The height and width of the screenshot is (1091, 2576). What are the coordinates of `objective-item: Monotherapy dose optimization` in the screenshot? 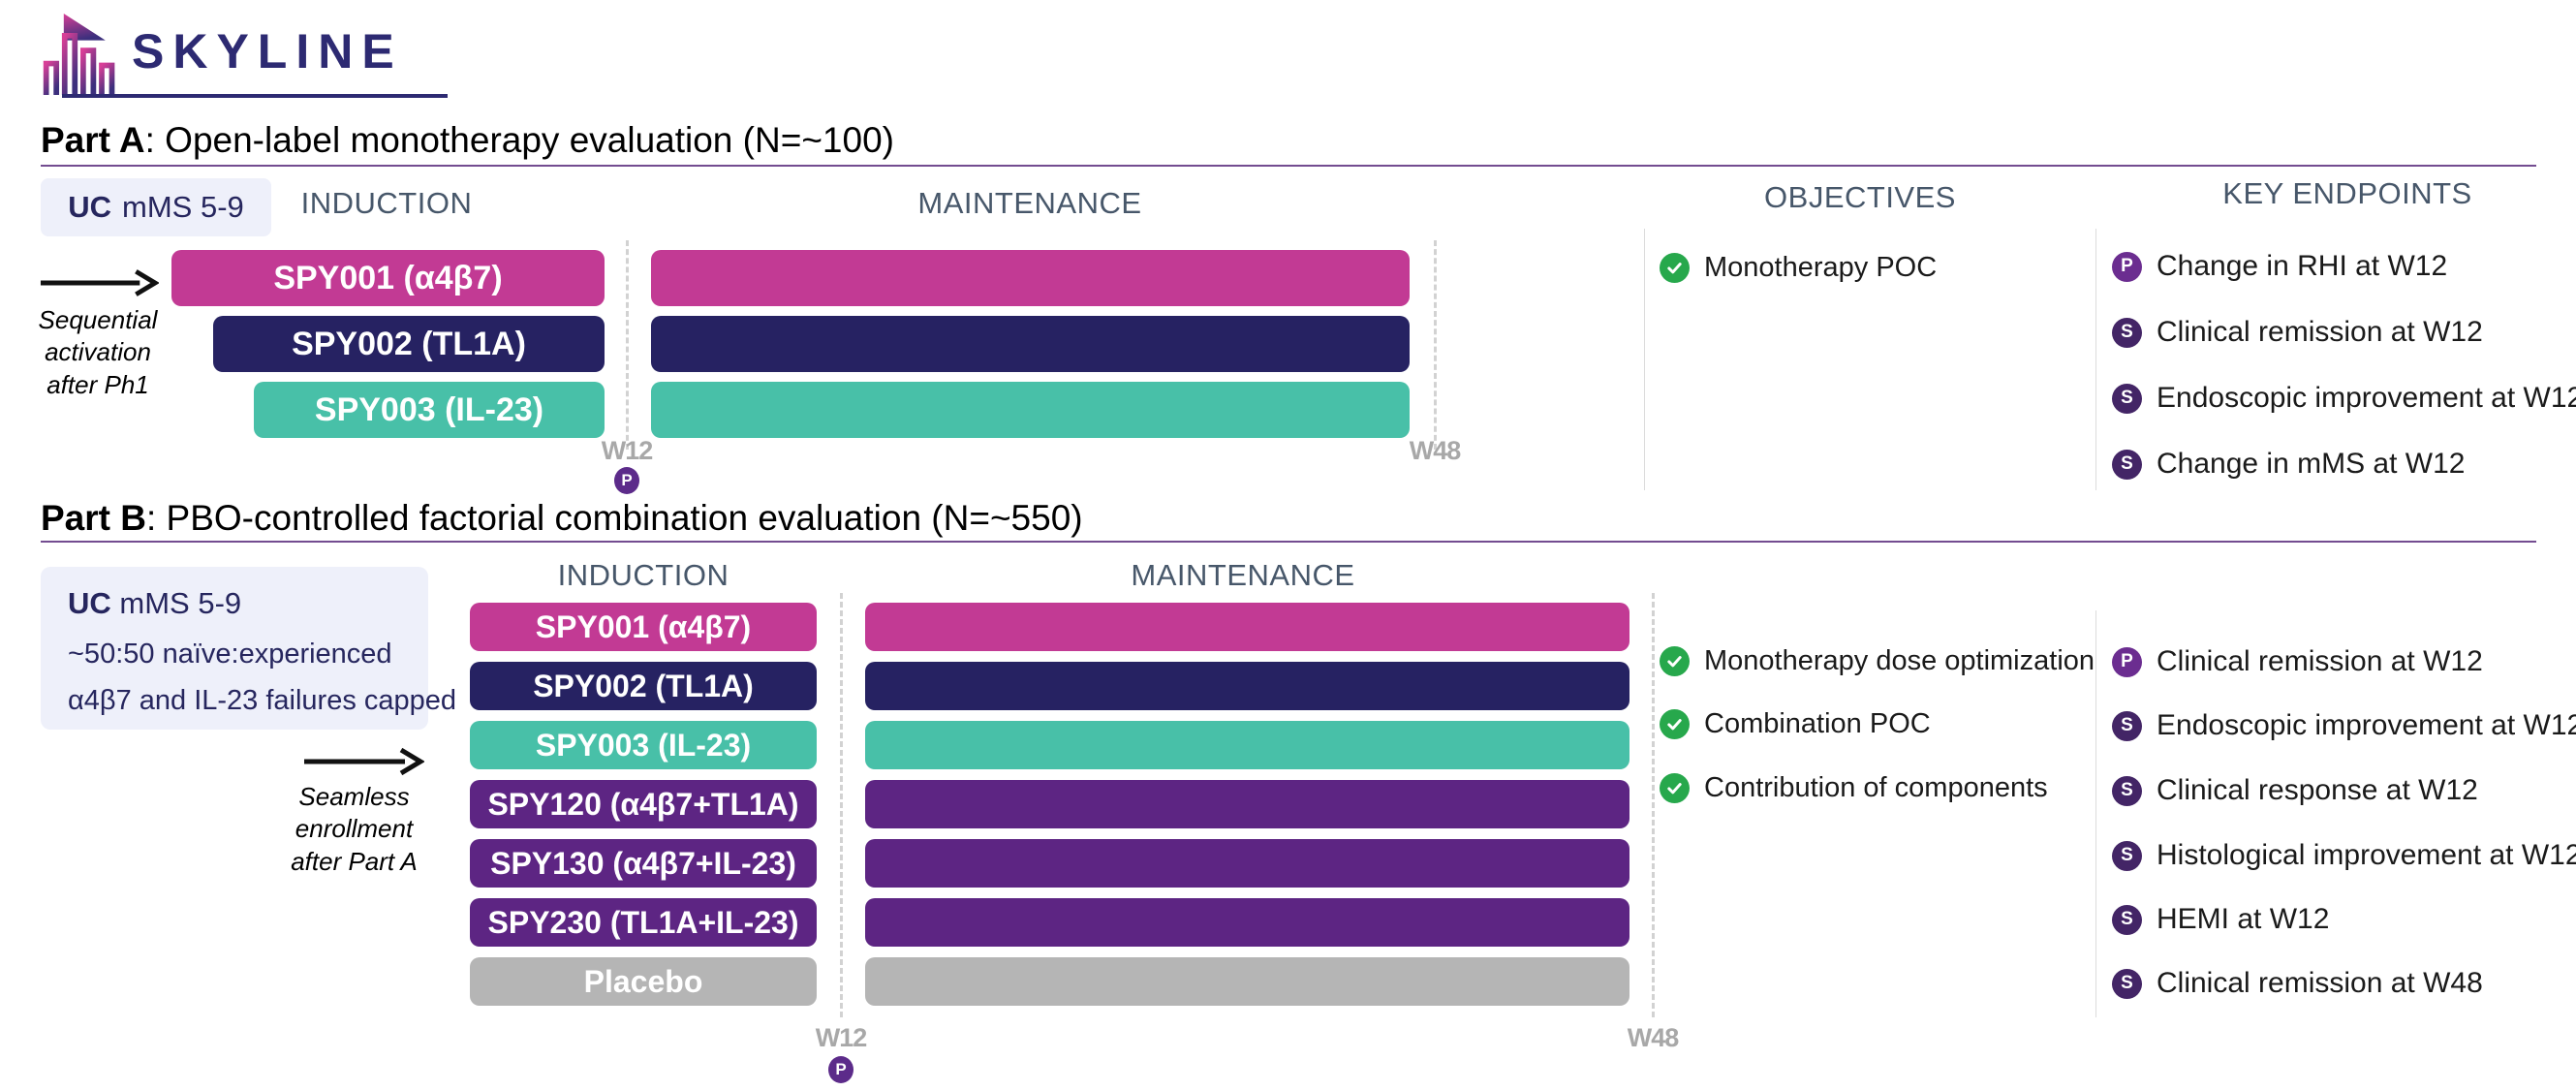 It's located at (1877, 661).